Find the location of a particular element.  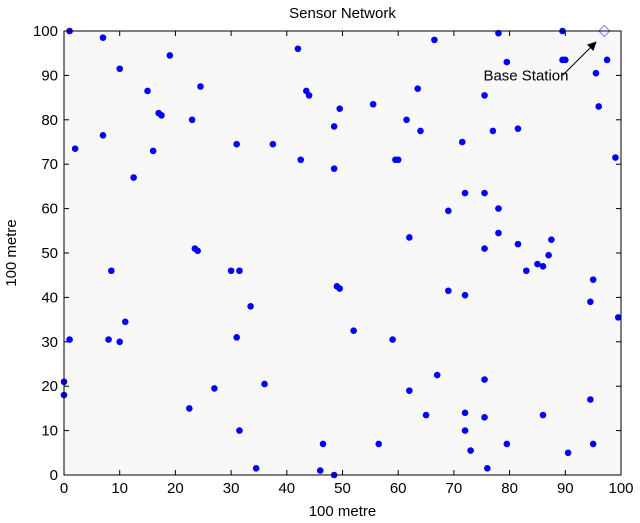

x-tick-label: 50 is located at coordinates (342, 488).